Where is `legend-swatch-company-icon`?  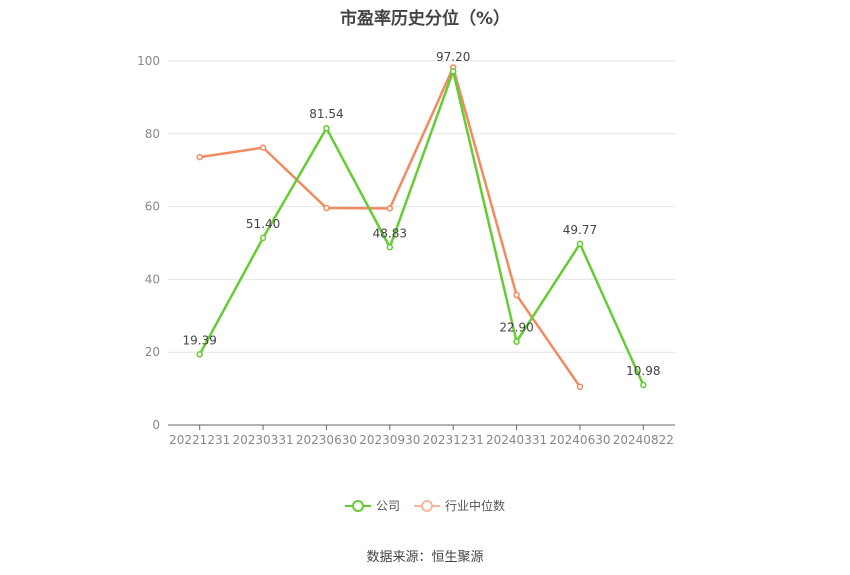 legend-swatch-company-icon is located at coordinates (357, 506).